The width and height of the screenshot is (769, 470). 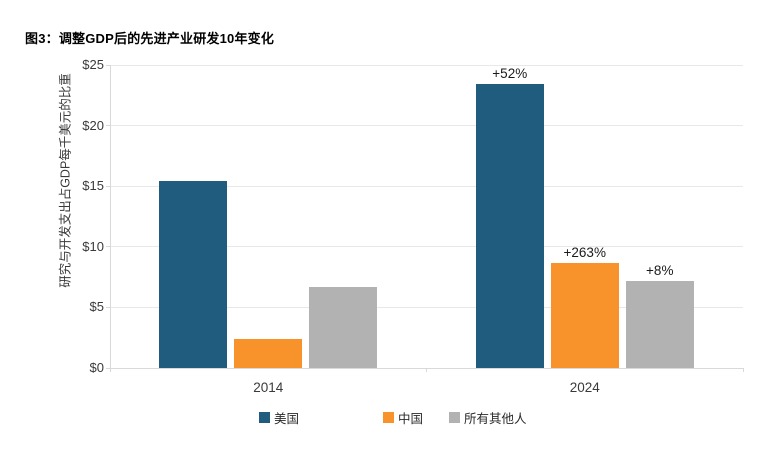 I want to click on legend-item-series2: 所有其他人, so click(x=488, y=418).